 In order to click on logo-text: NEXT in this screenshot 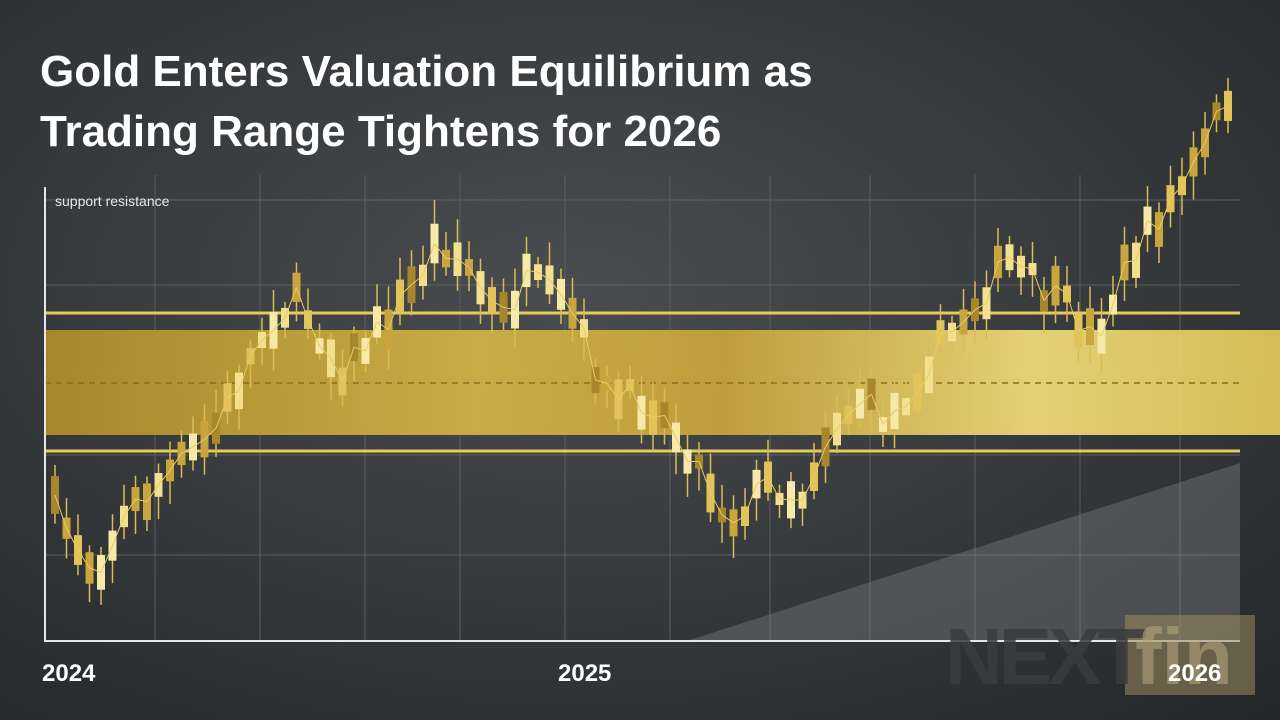, I will do `click(1045, 656)`.